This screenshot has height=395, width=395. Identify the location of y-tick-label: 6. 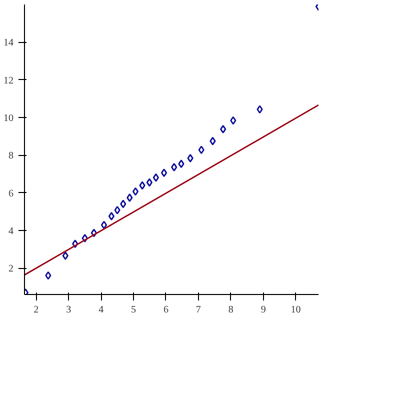
(11, 194).